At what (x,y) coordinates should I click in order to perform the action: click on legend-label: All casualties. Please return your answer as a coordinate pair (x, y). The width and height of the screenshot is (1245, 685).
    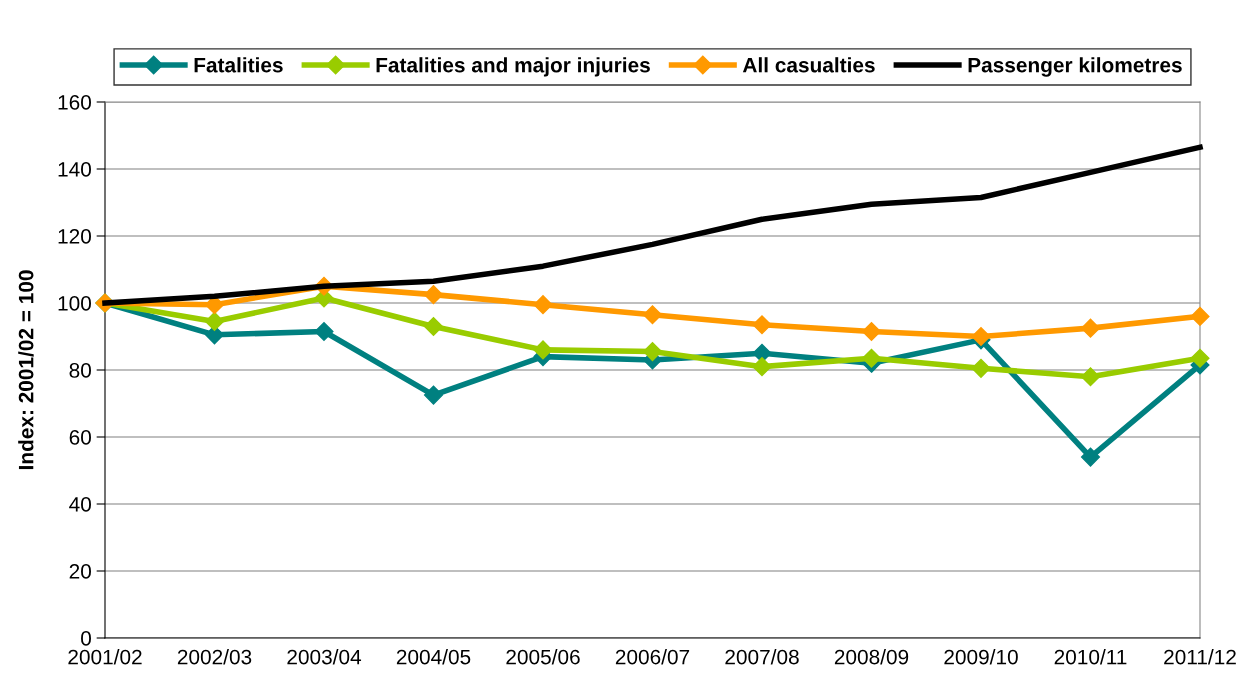
    Looking at the image, I should click on (808, 65).